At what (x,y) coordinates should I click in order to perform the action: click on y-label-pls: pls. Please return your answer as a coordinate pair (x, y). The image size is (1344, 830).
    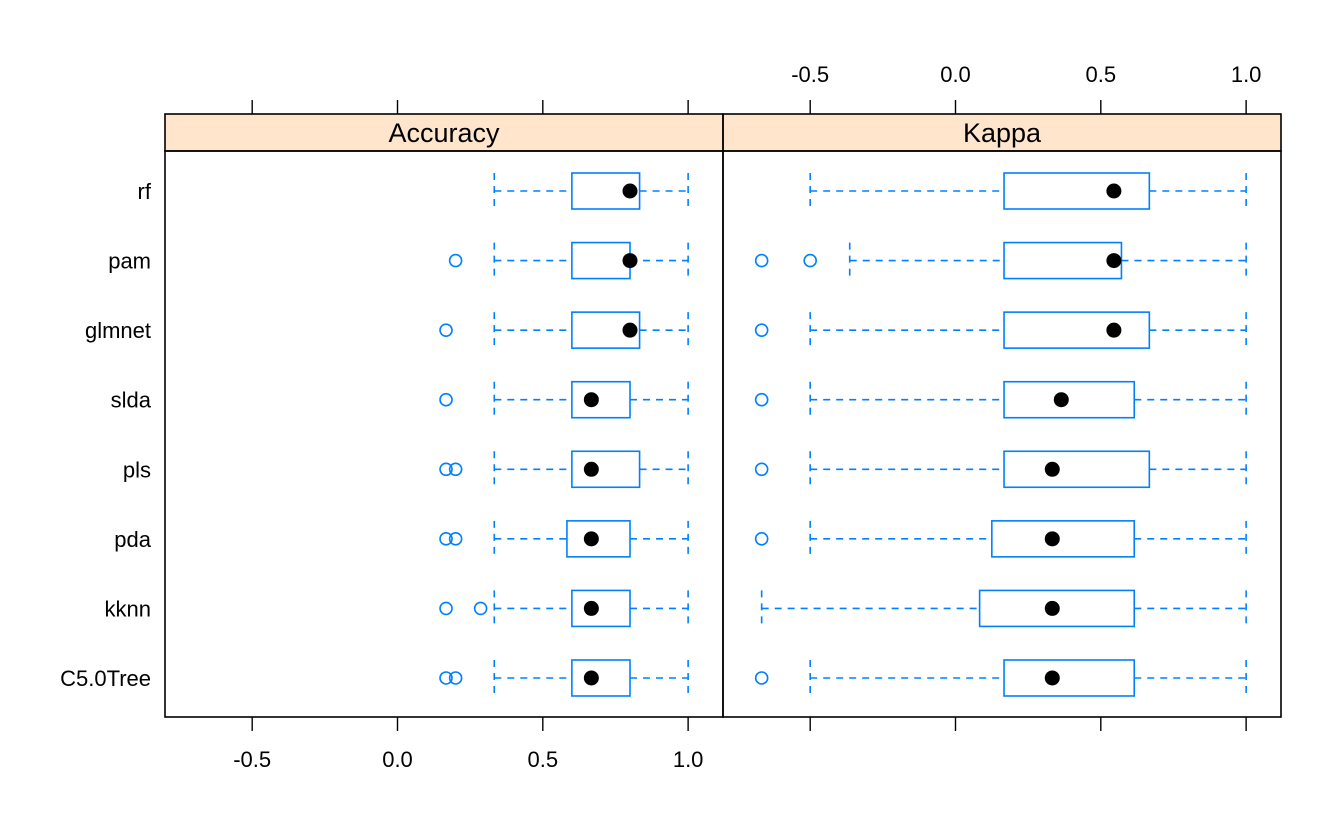
    Looking at the image, I should click on (137, 469).